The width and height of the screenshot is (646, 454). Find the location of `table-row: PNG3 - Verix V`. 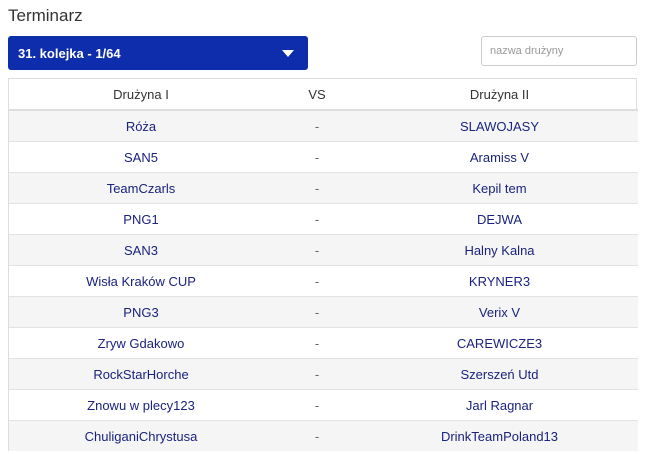

table-row: PNG3 - Verix V is located at coordinates (323, 312).